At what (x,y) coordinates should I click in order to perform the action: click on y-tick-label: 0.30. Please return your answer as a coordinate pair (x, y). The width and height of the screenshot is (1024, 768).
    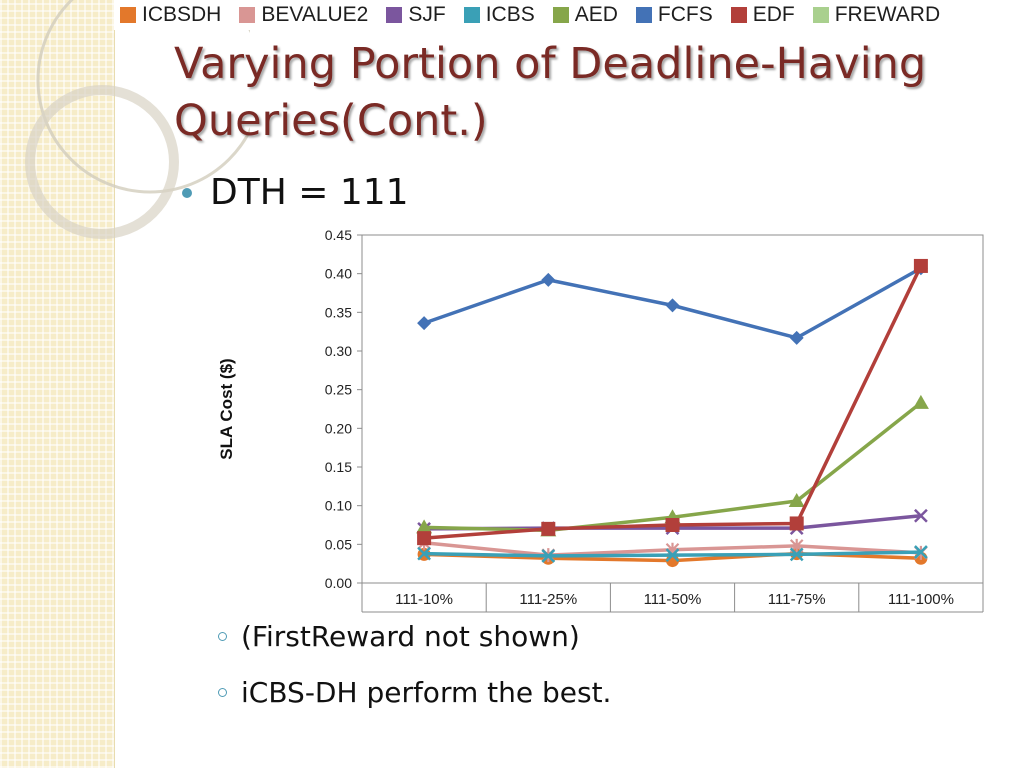
    Looking at the image, I should click on (338, 351).